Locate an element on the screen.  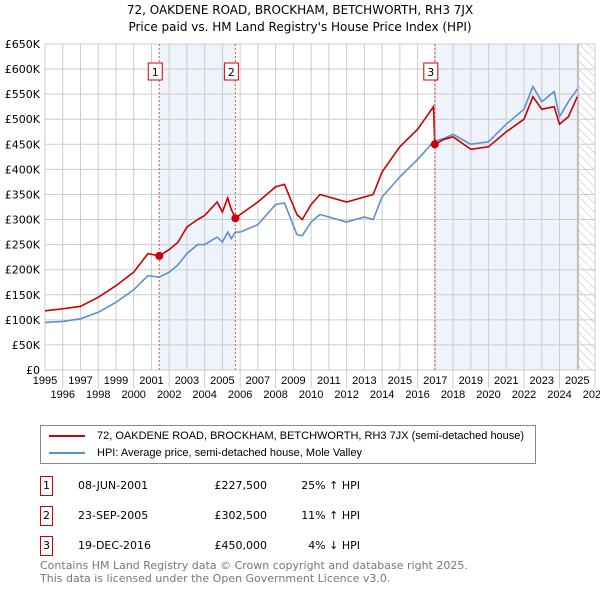
sale-label: 1 is located at coordinates (155, 72).